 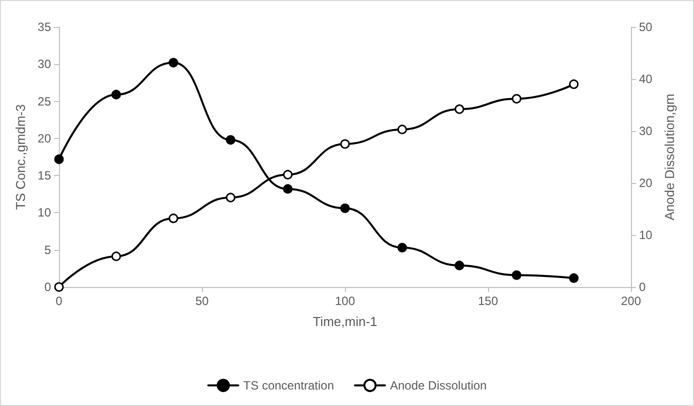 What do you see at coordinates (59, 301) in the screenshot?
I see `x-tick-label: 0` at bounding box center [59, 301].